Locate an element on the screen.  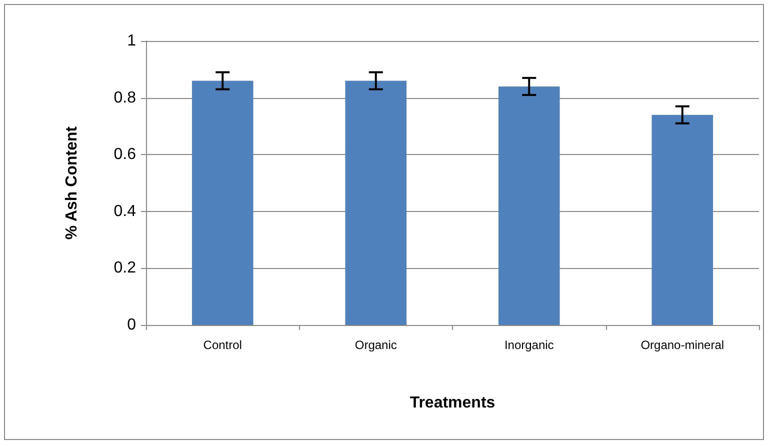
x-tick-label: Organo-mineral is located at coordinates (682, 345).